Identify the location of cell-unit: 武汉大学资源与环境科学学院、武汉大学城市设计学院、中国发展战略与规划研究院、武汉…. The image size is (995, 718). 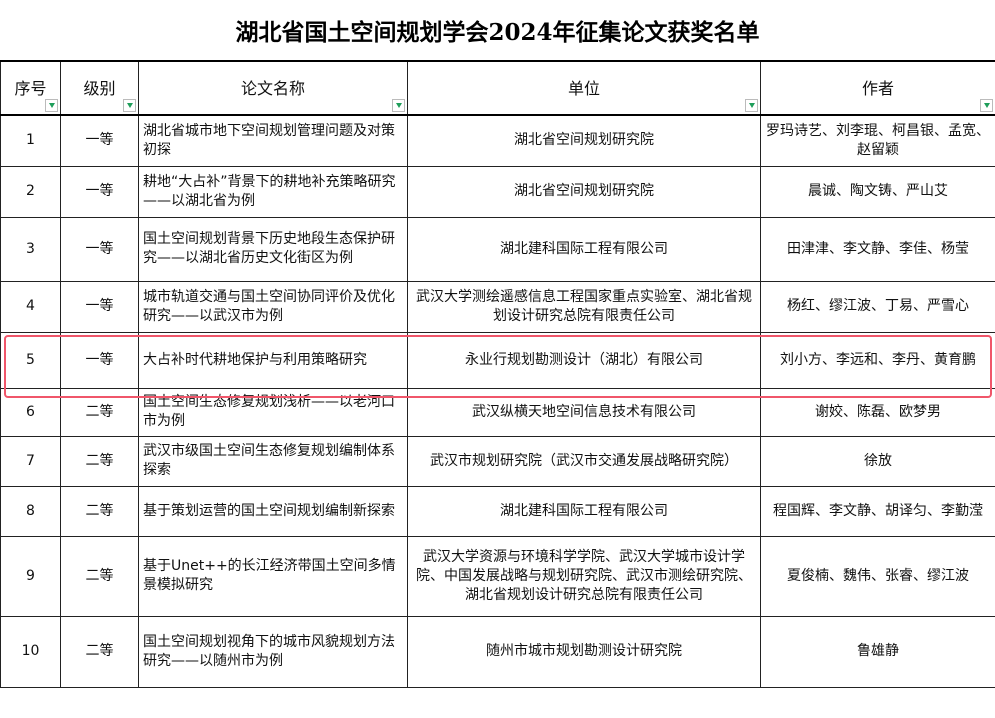
(584, 576).